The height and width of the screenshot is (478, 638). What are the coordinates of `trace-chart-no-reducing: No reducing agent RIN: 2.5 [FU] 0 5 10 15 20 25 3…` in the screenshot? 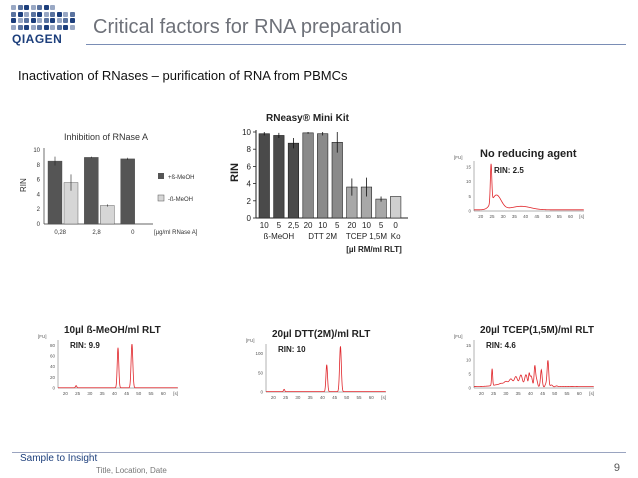 It's located at (519, 183).